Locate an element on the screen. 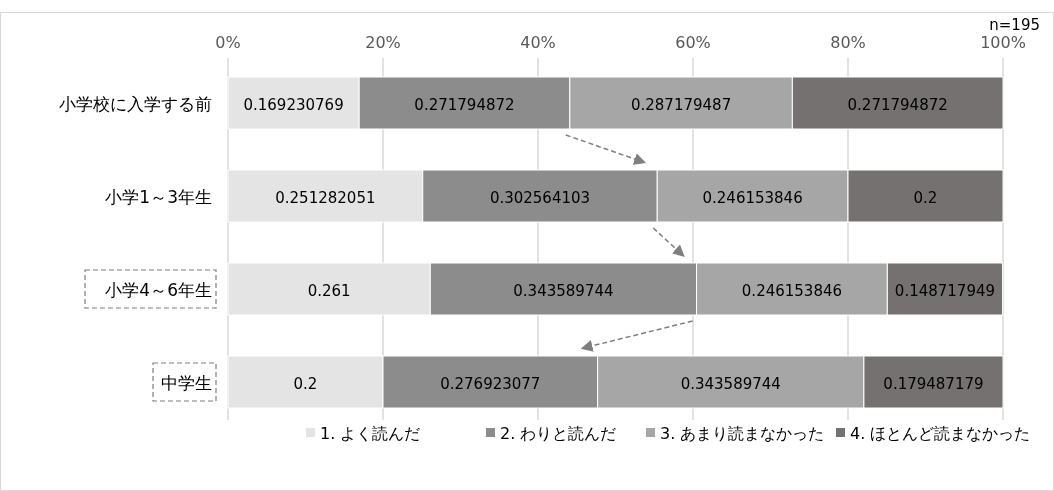 The width and height of the screenshot is (1054, 491). data-label: 0.287179487 is located at coordinates (681, 105).